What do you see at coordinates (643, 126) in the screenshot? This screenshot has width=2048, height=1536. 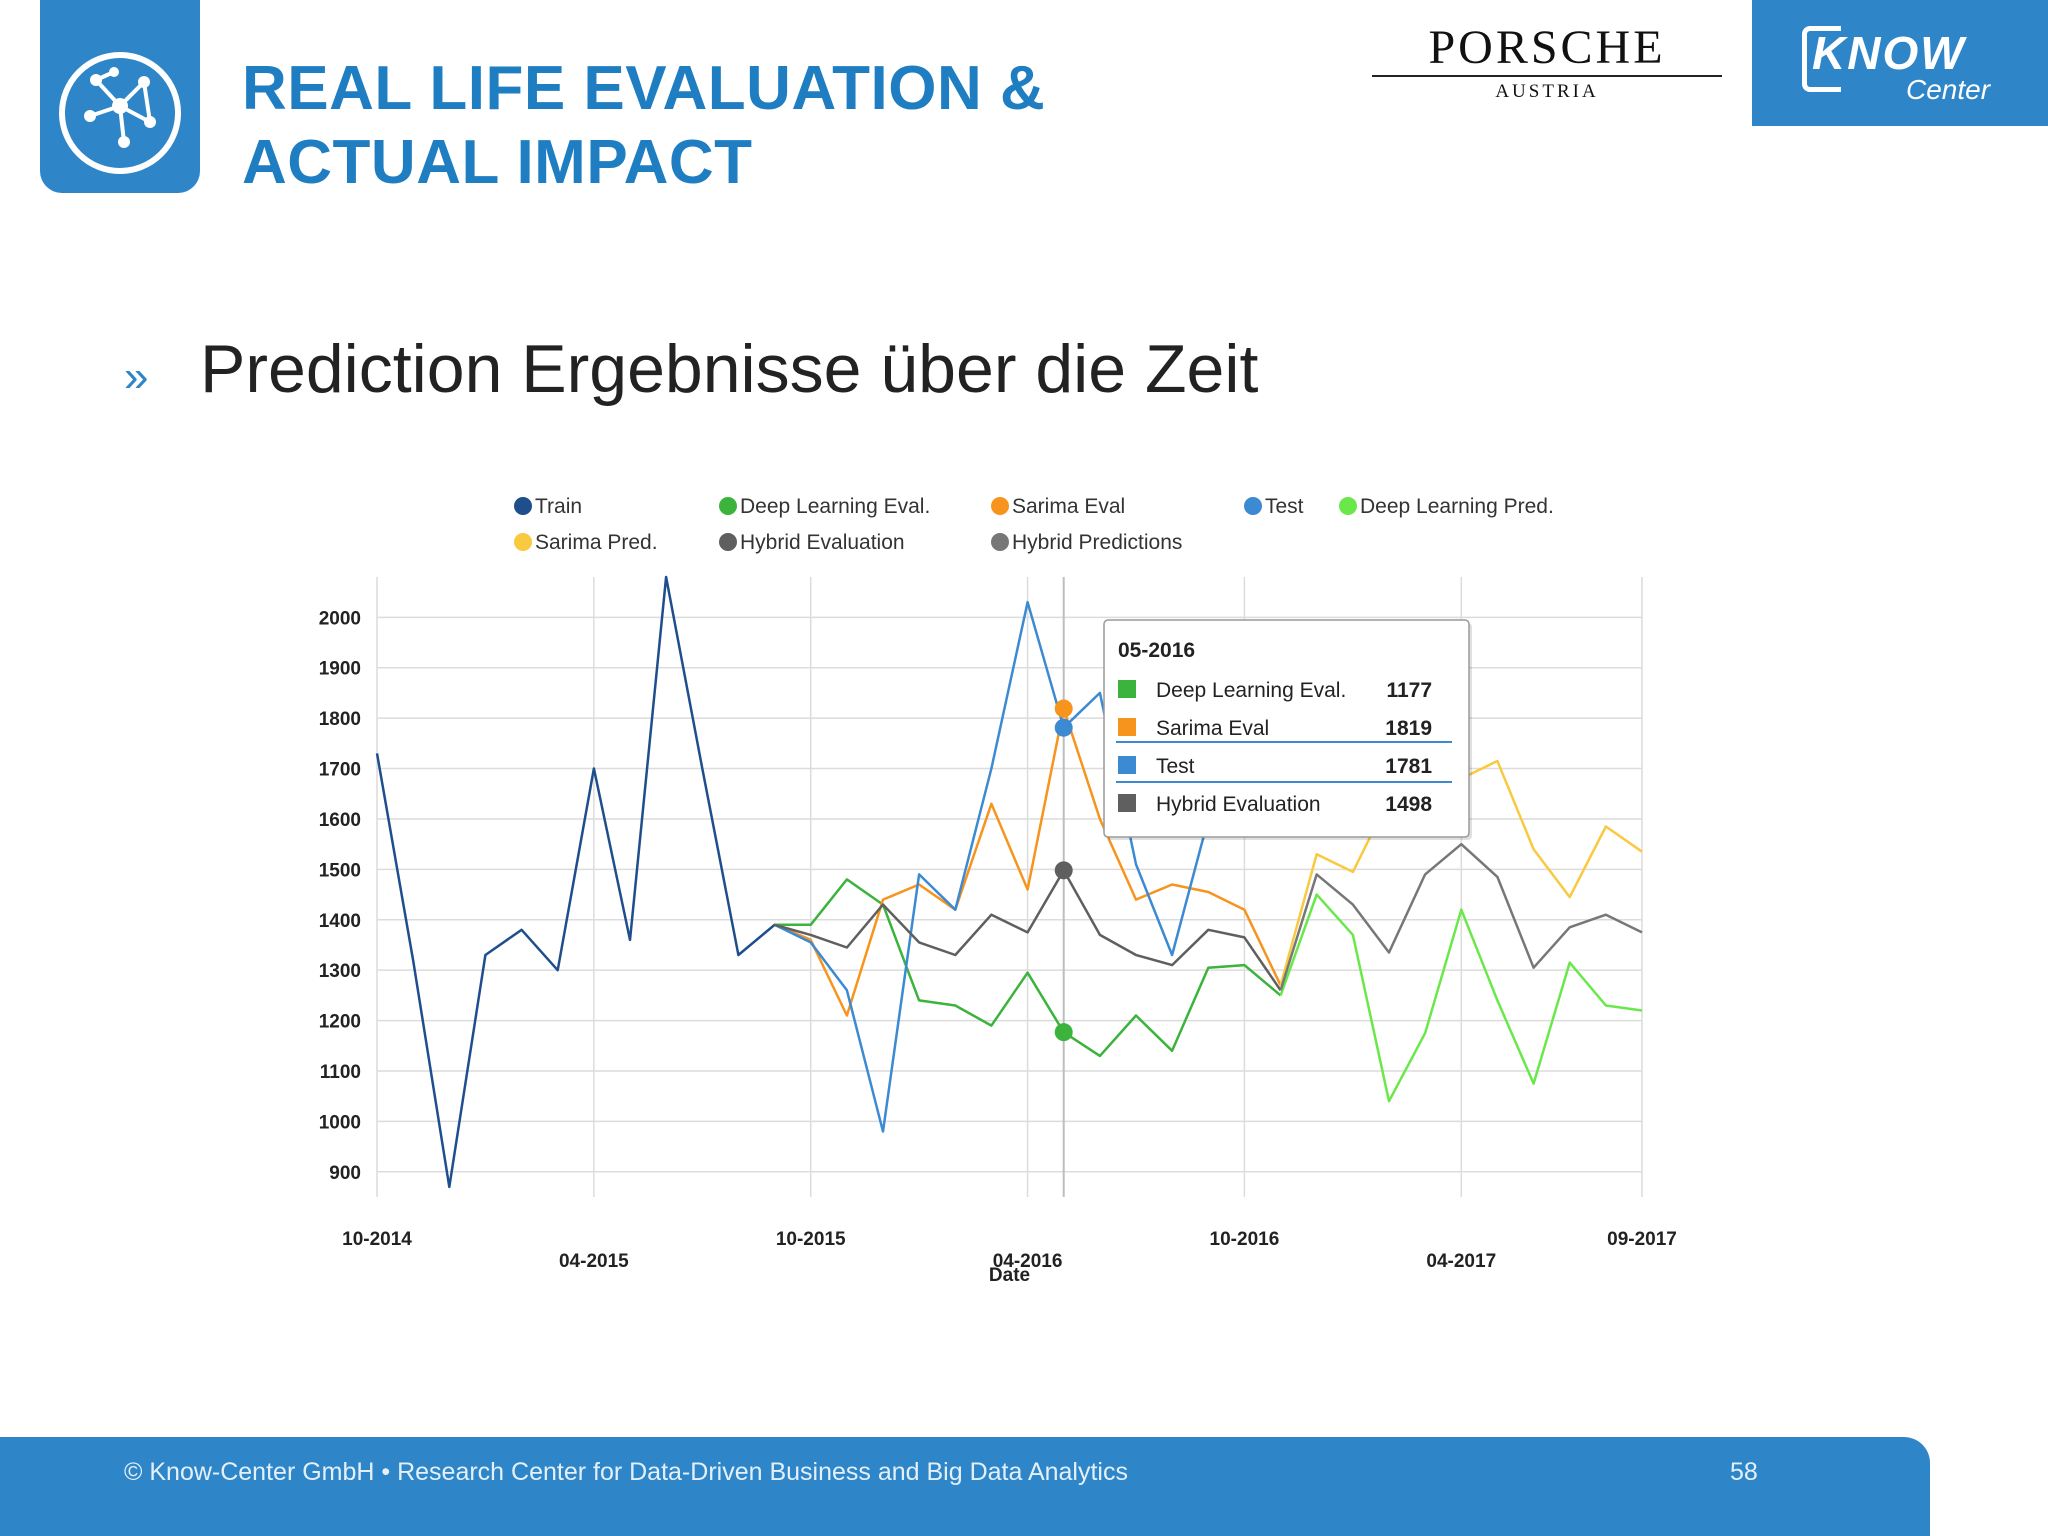 I see `page-title: REAL LIFE EVALUATION & ACTUAL IMPACT` at bounding box center [643, 126].